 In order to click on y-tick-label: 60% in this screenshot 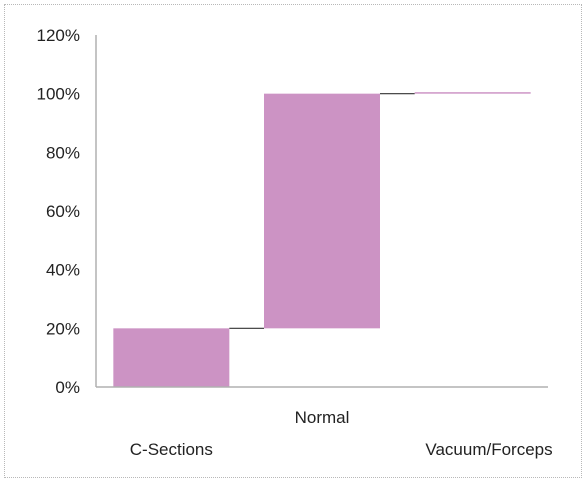, I will do `click(63, 211)`.